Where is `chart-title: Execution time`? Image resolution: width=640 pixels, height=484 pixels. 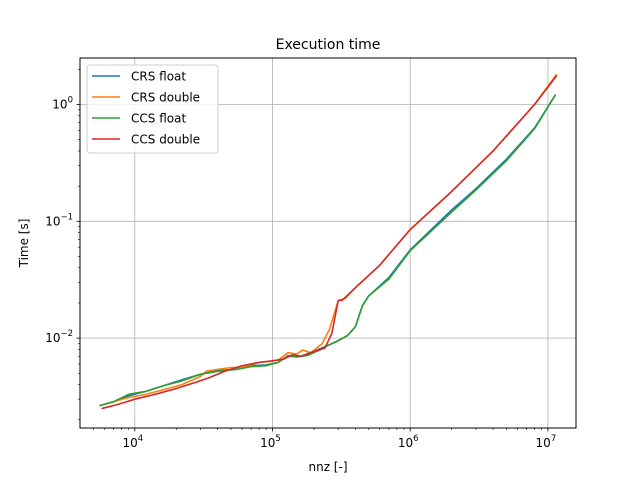 chart-title: Execution time is located at coordinates (328, 45).